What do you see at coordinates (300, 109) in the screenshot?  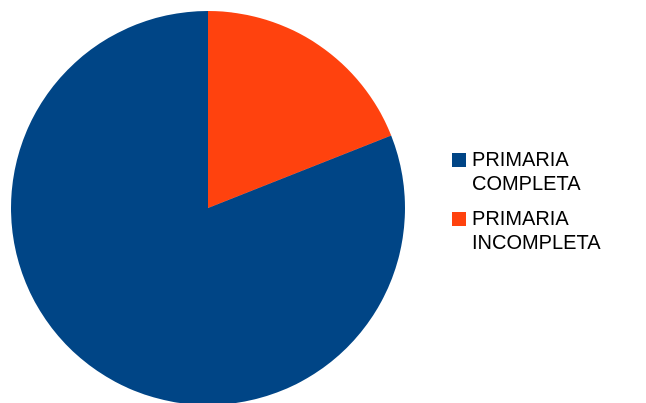 I see `pie-slice-primaria-incompleta` at bounding box center [300, 109].